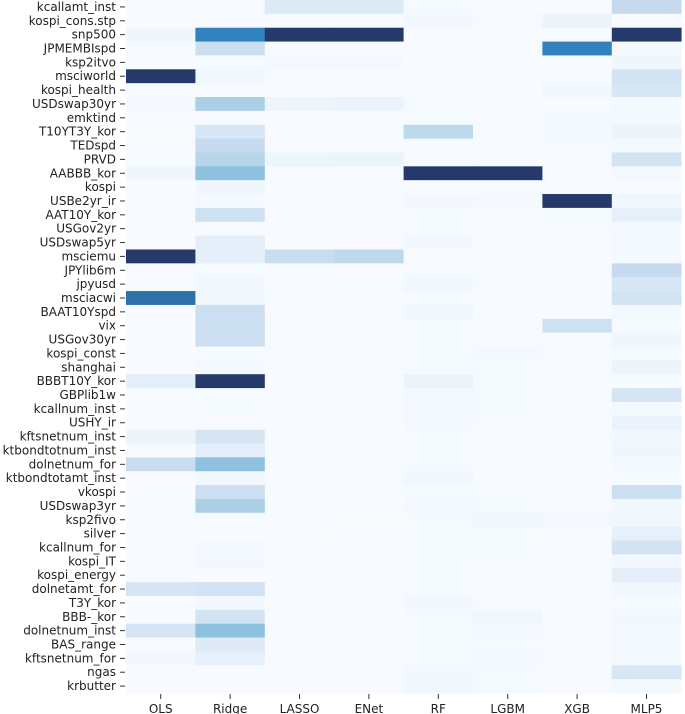 Image resolution: width=685 pixels, height=714 pixels. I want to click on row-label: GBPlib1w, so click(87, 395).